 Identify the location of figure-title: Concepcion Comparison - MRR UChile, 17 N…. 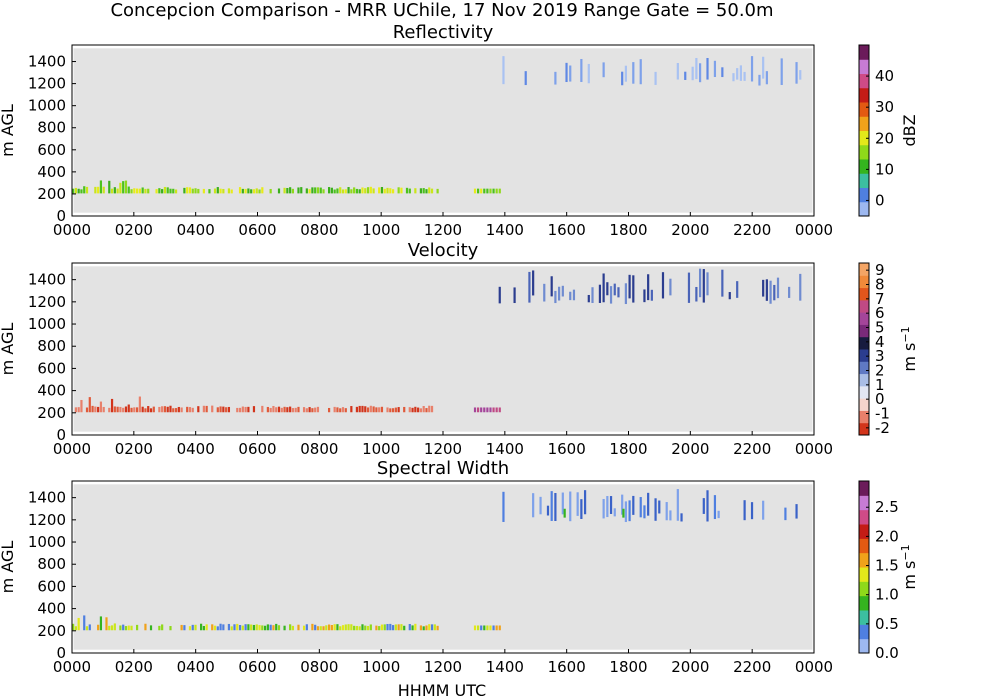
(441, 10).